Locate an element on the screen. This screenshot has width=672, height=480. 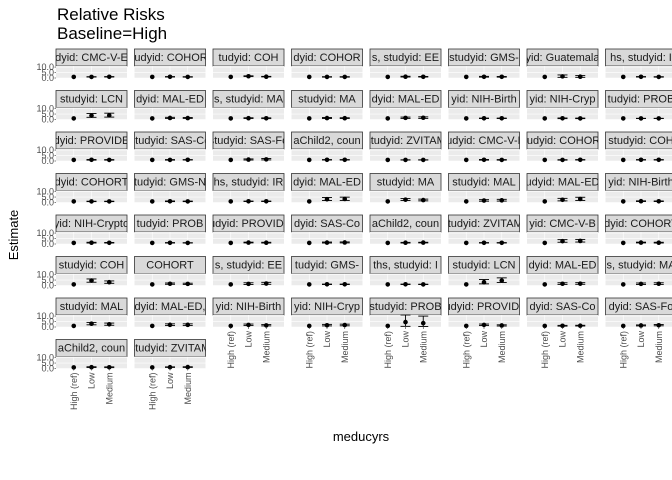
facet-panel: tudyid: PROB is located at coordinates (170, 230).